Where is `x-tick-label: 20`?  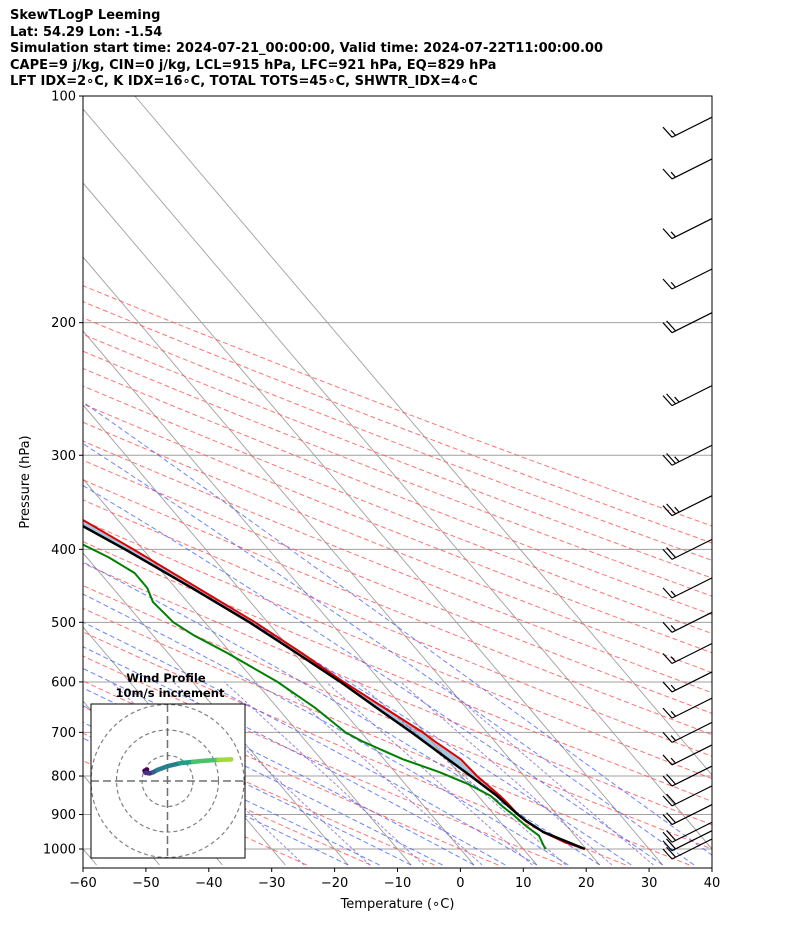 x-tick-label: 20 is located at coordinates (586, 883).